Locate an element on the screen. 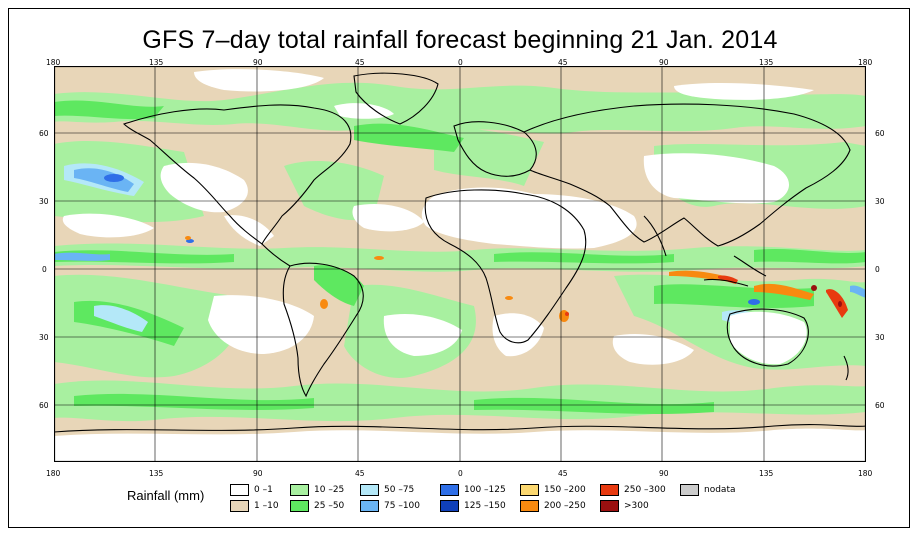  legend-label: 75 –100 is located at coordinates (402, 506).